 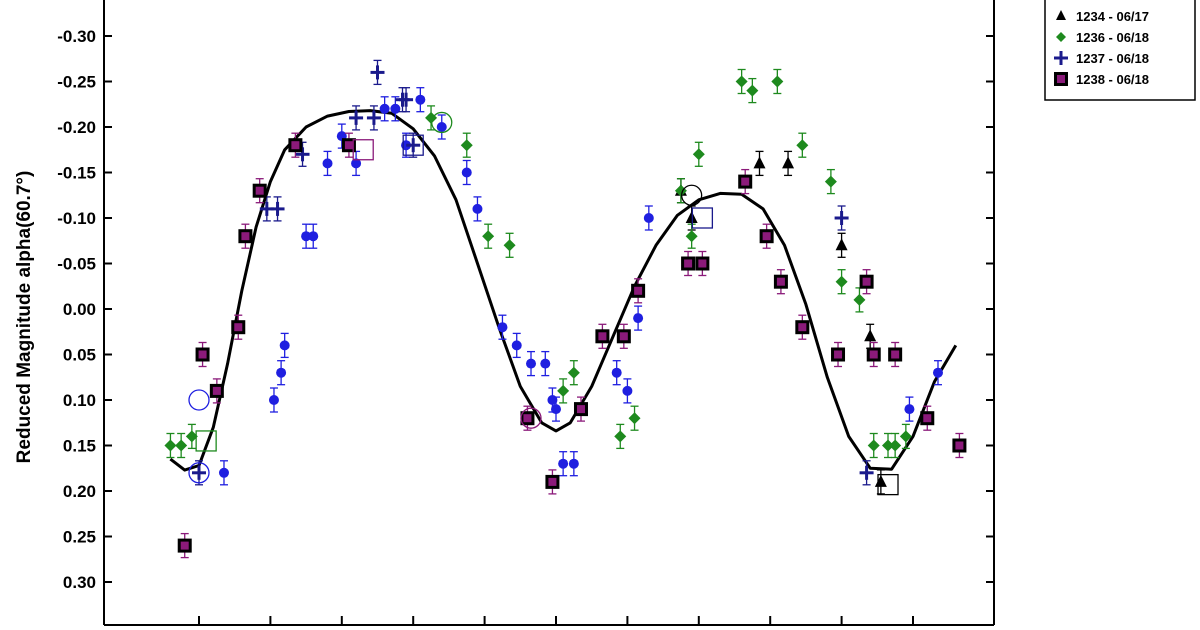 I want to click on legend-box, so click(x=1120, y=50).